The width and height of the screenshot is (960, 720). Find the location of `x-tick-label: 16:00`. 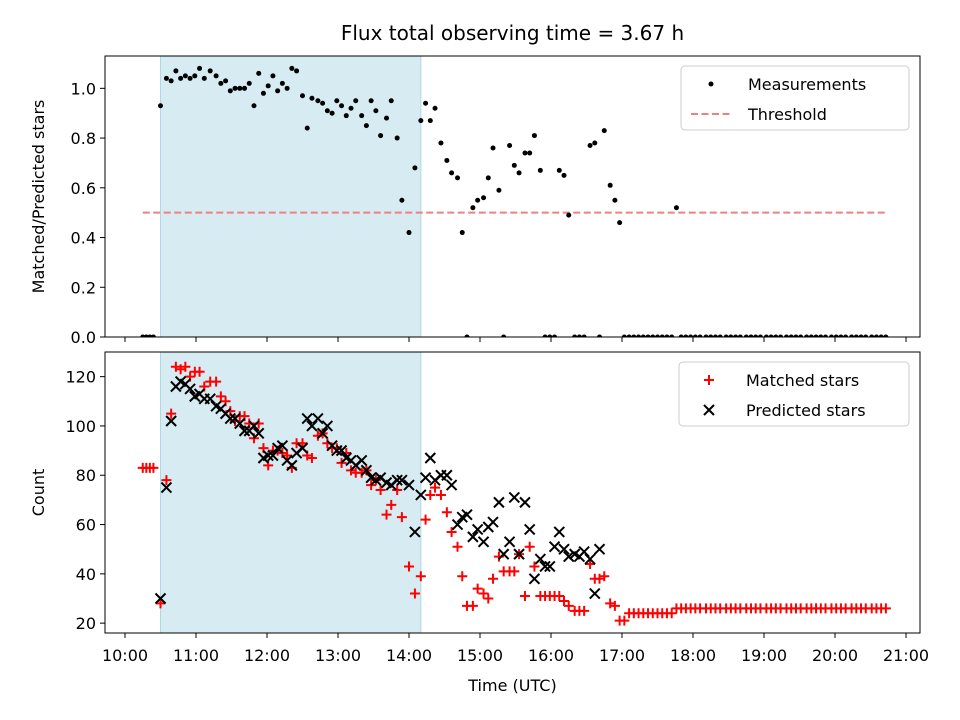

x-tick-label: 16:00 is located at coordinates (551, 655).